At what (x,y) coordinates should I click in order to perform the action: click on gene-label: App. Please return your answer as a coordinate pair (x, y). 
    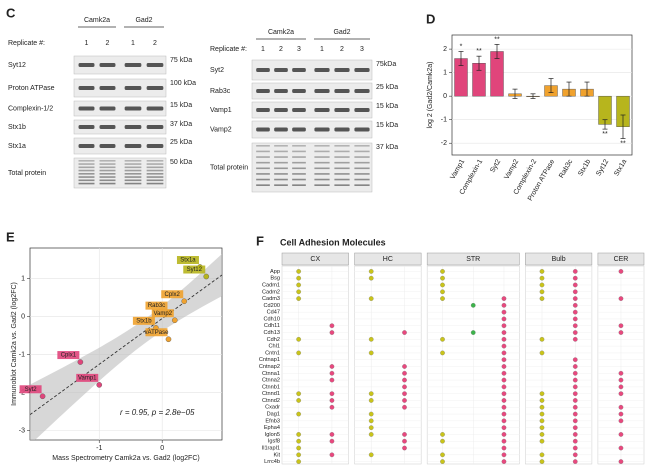
    Looking at the image, I should click on (275, 272).